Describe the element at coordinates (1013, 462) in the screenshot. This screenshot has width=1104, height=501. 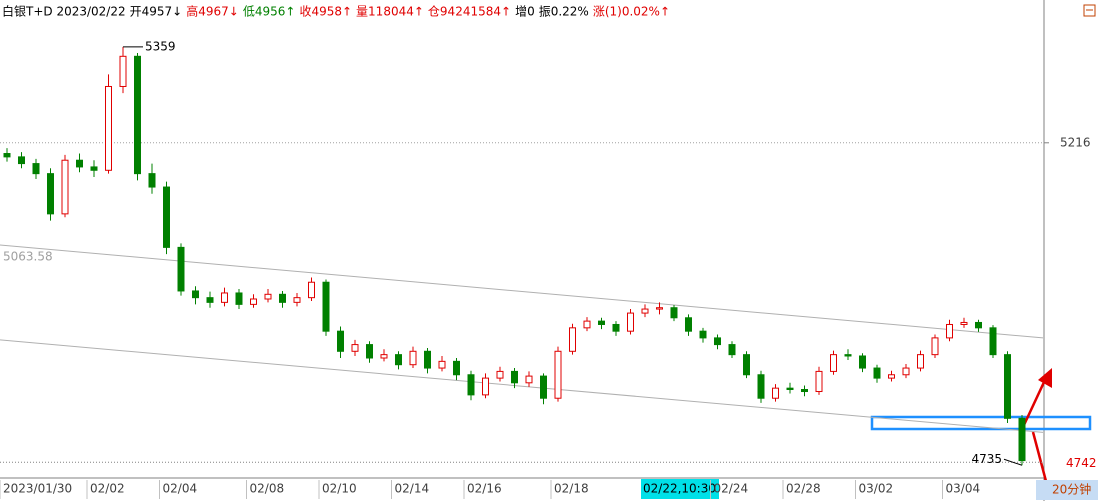
I see `low-pointer` at that location.